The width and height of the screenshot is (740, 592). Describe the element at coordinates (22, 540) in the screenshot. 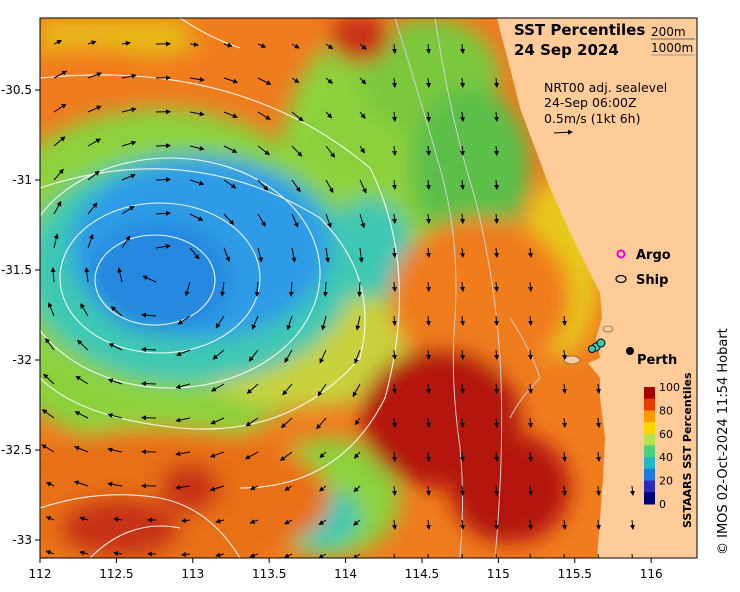

I see `y-tick-label: -33` at that location.